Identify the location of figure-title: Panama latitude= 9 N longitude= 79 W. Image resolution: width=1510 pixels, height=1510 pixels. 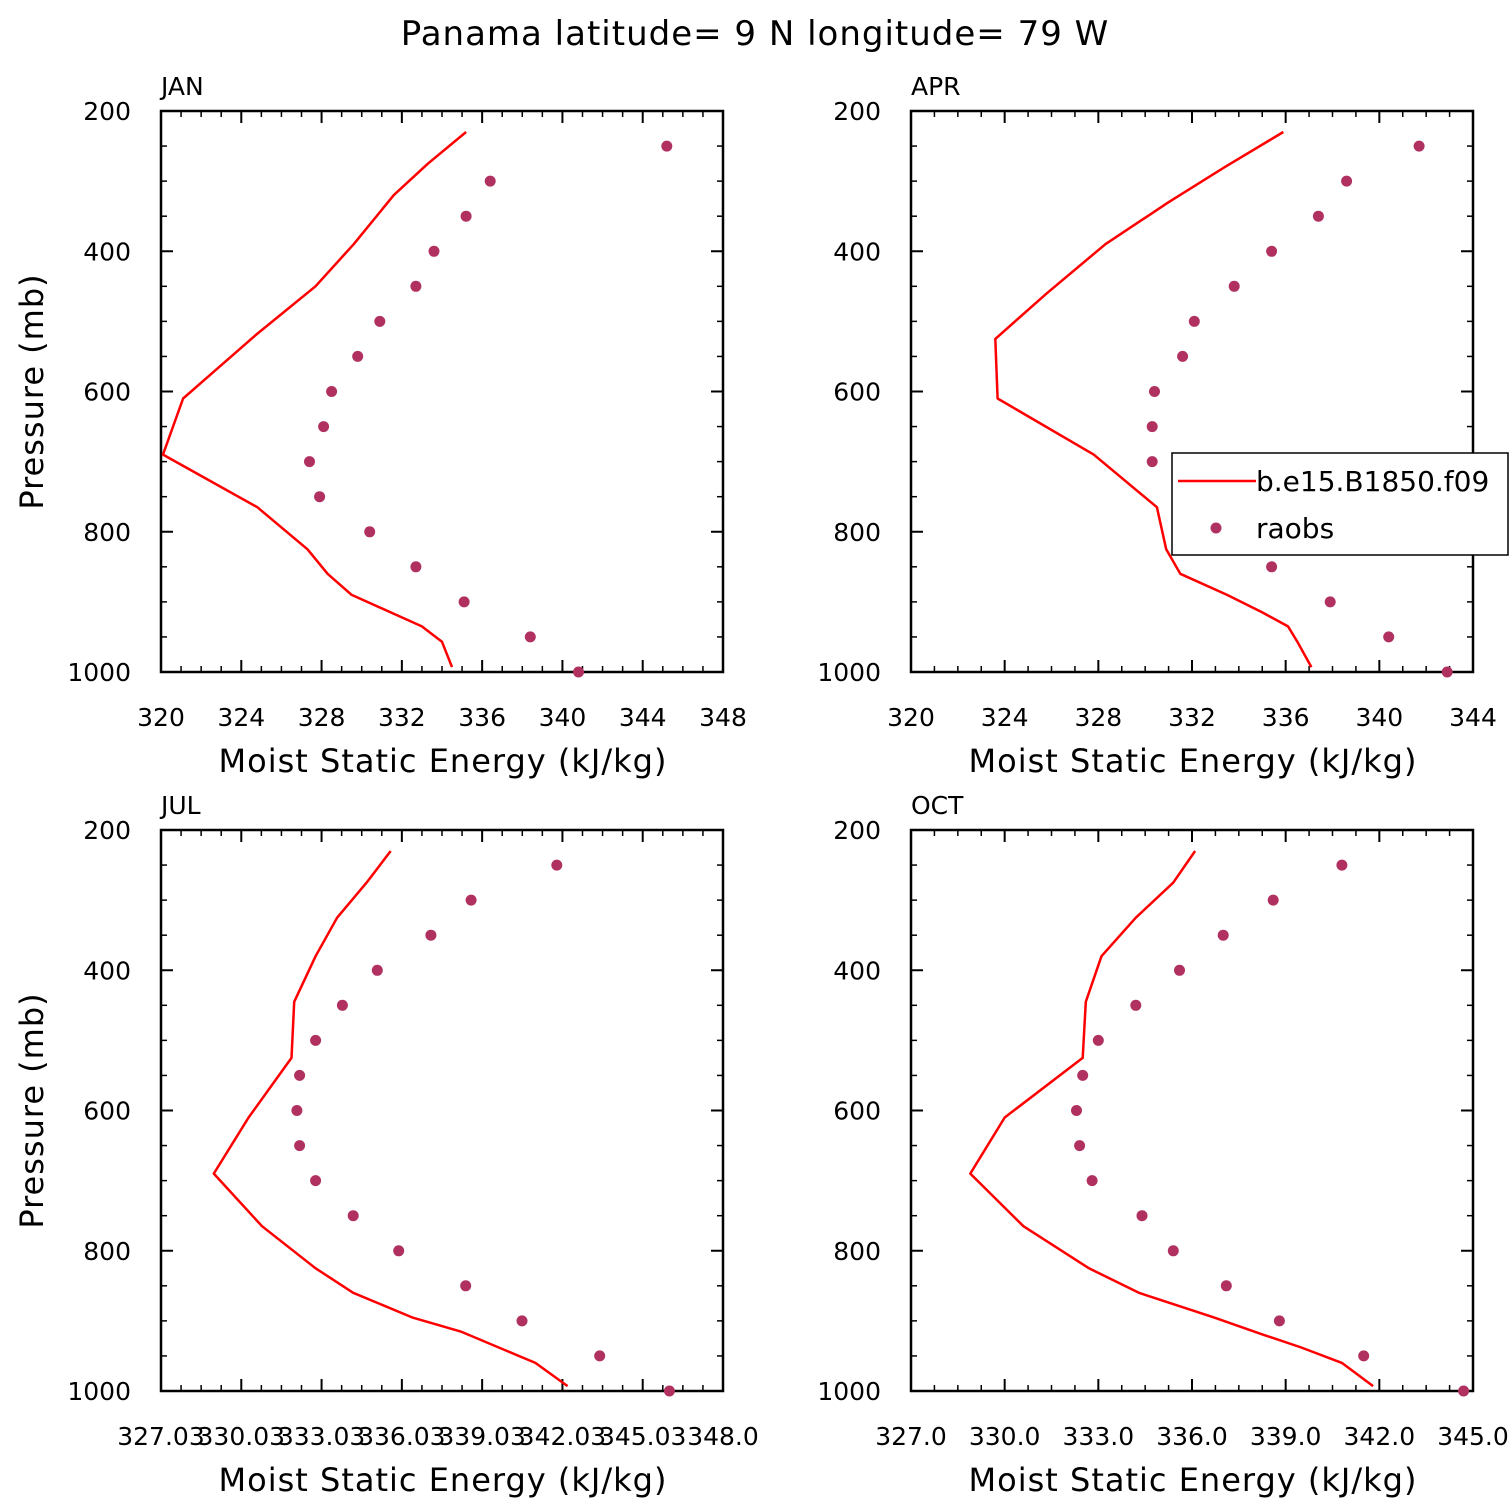
(755, 34).